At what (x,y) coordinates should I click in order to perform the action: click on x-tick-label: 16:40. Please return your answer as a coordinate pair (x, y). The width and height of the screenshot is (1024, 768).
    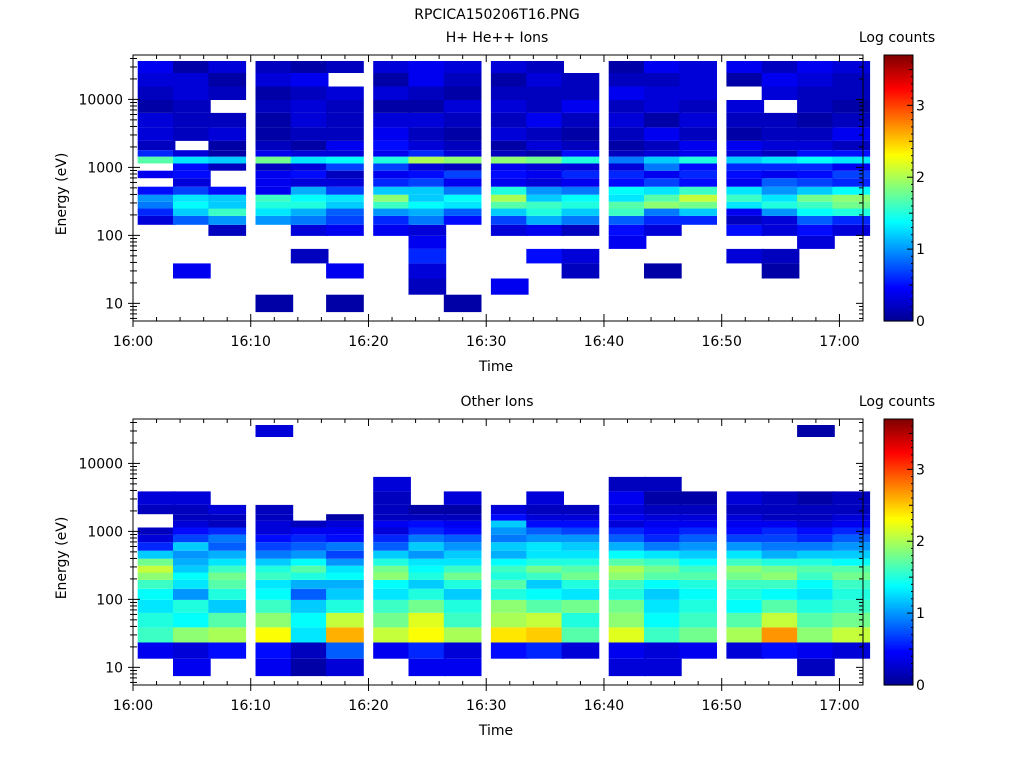
    Looking at the image, I should click on (604, 342).